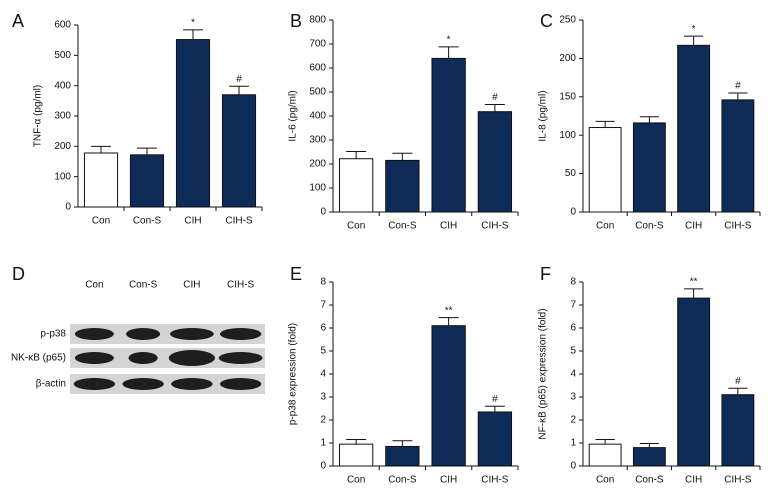 Image resolution: width=780 pixels, height=504 pixels. Describe the element at coordinates (546, 21) in the screenshot. I see `panel-label: C` at that location.